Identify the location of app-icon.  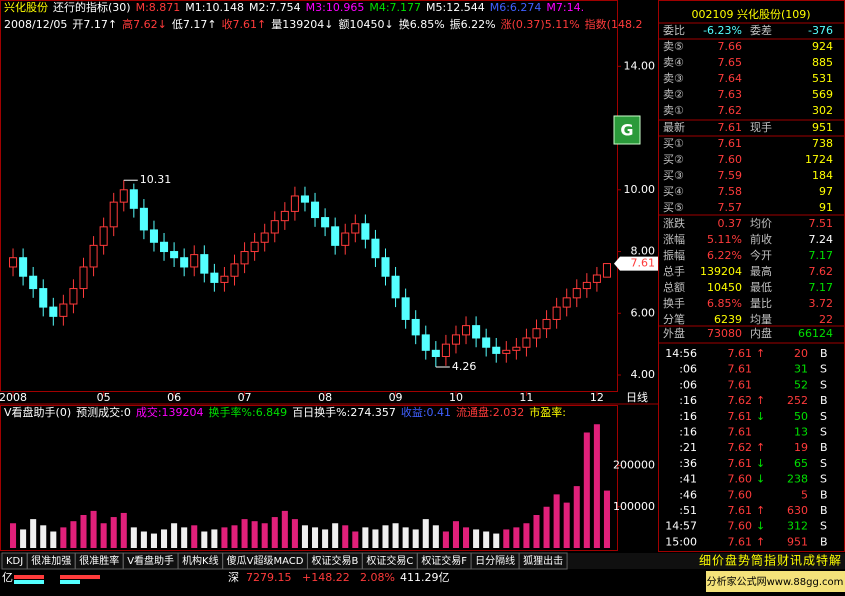
(627, 130).